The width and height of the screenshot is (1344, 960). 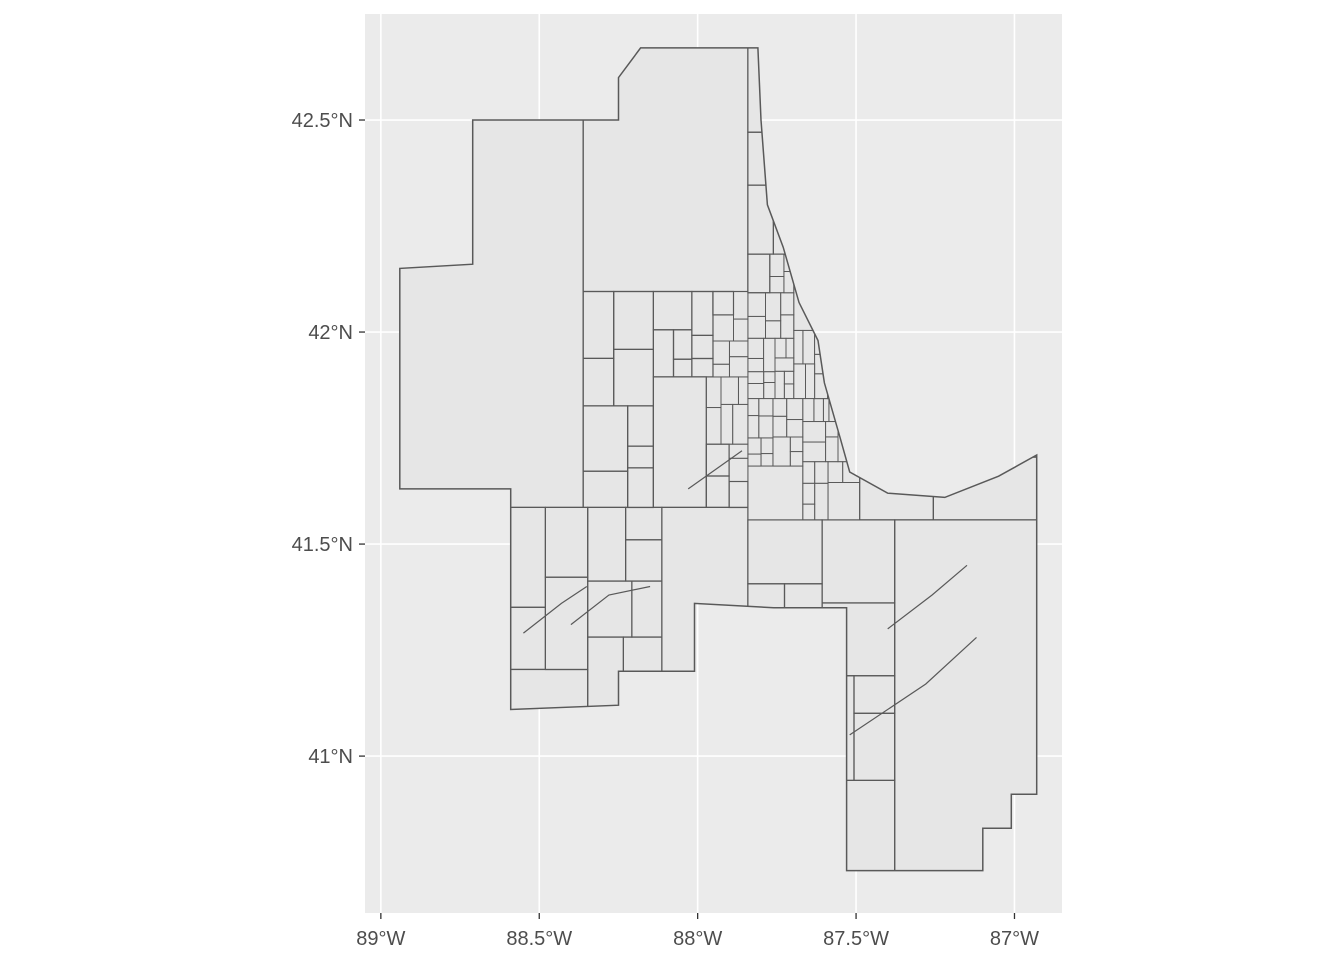 I want to click on y-tick-label: 42°N, so click(x=330, y=333).